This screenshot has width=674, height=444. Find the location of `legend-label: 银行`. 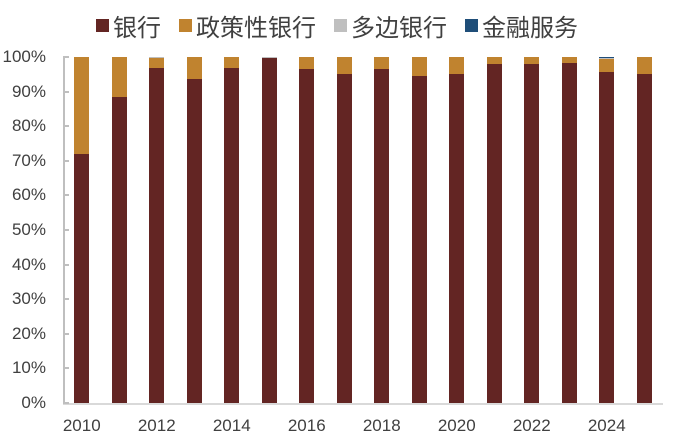

legend-label: 银行 is located at coordinates (137, 28).